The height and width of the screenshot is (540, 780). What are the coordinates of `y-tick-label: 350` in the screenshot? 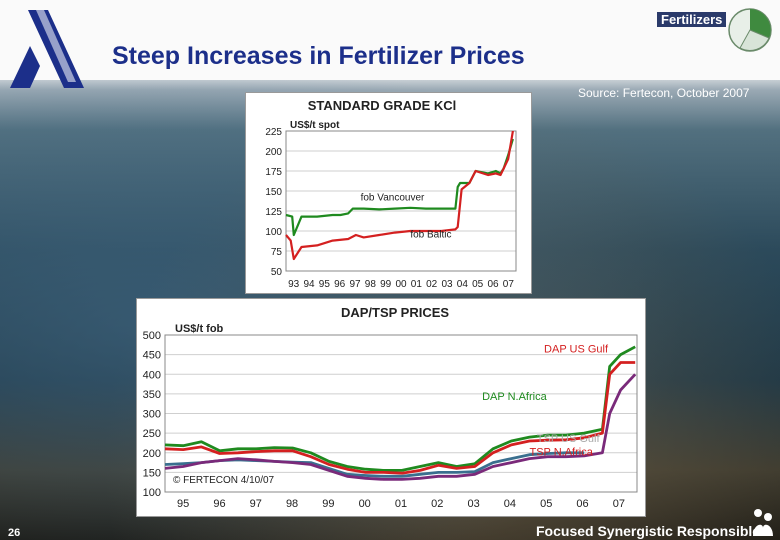 It's located at (152, 395).